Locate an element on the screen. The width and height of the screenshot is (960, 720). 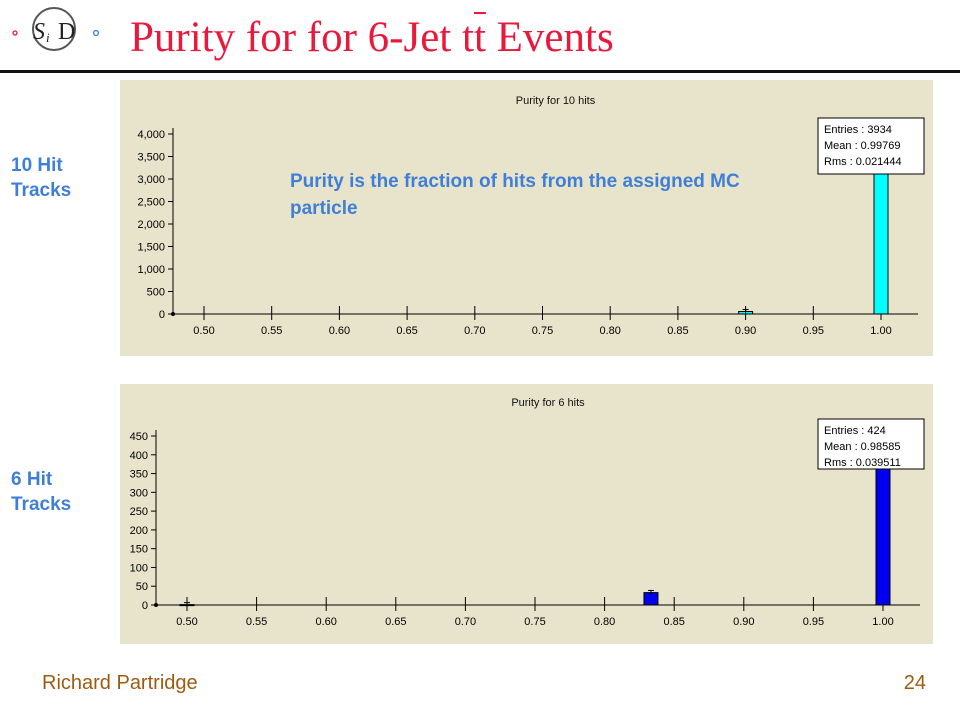
y-tick-label: 1,000 is located at coordinates (151, 270).